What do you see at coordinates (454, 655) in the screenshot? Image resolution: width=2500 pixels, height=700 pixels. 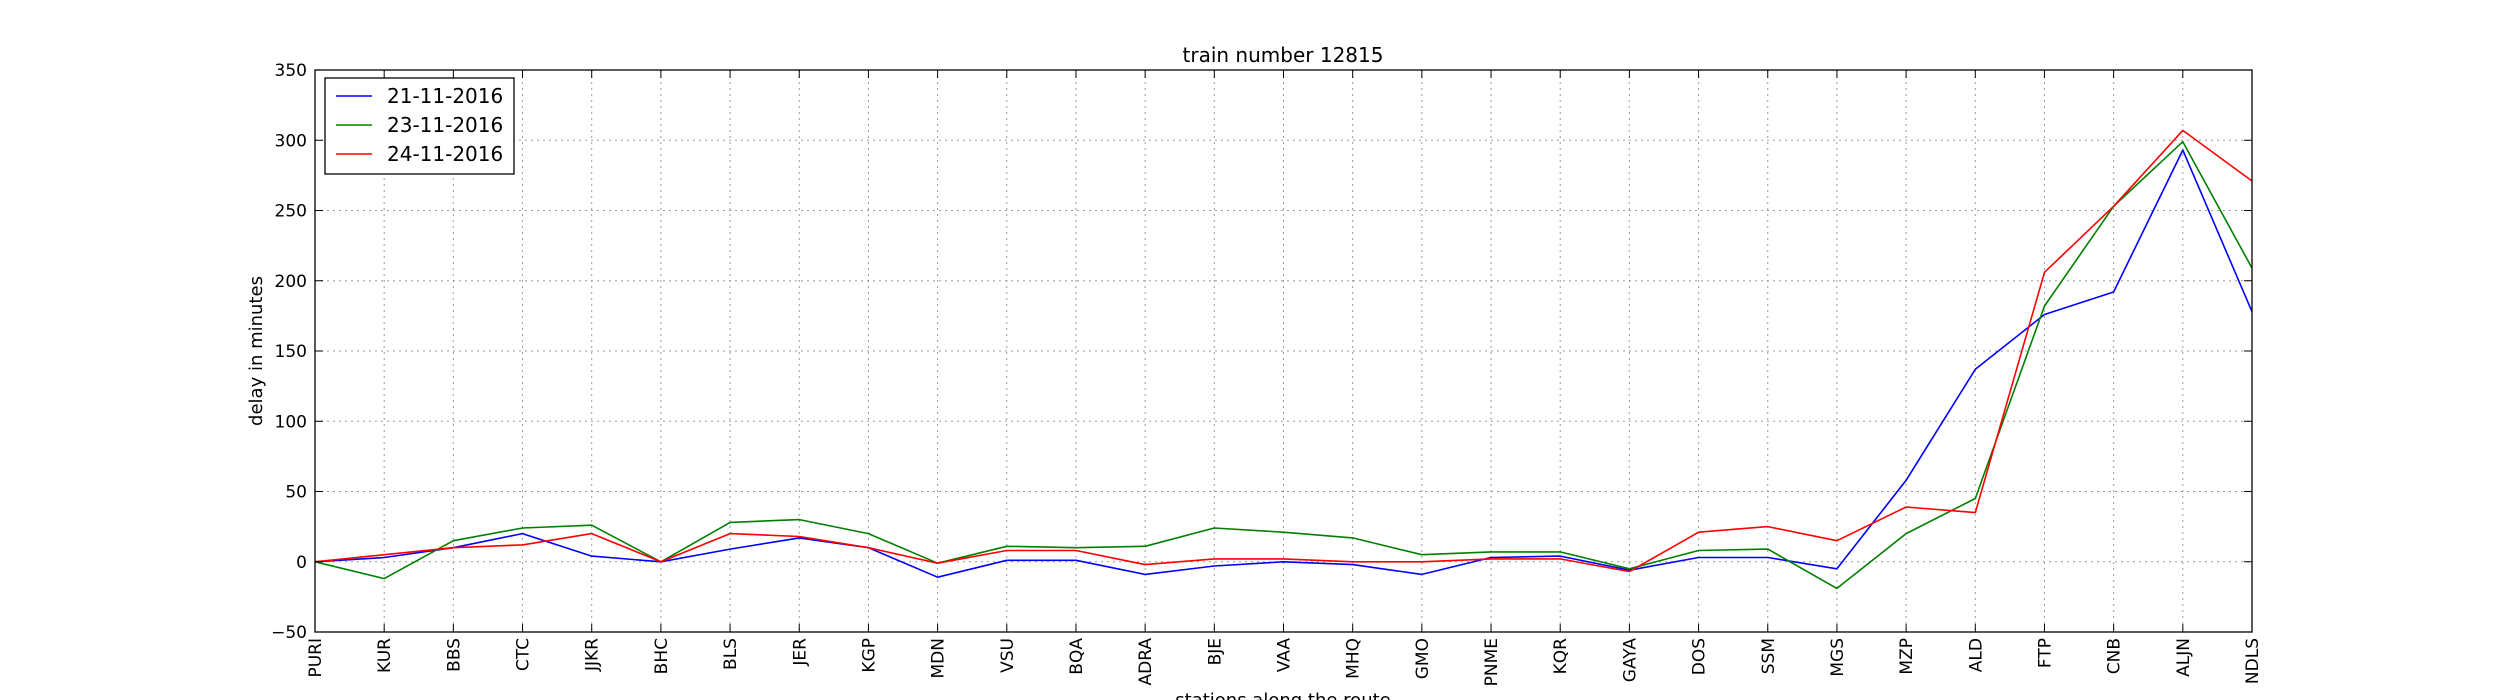 I see `x-tick-label-bbs: BBS` at bounding box center [454, 655].